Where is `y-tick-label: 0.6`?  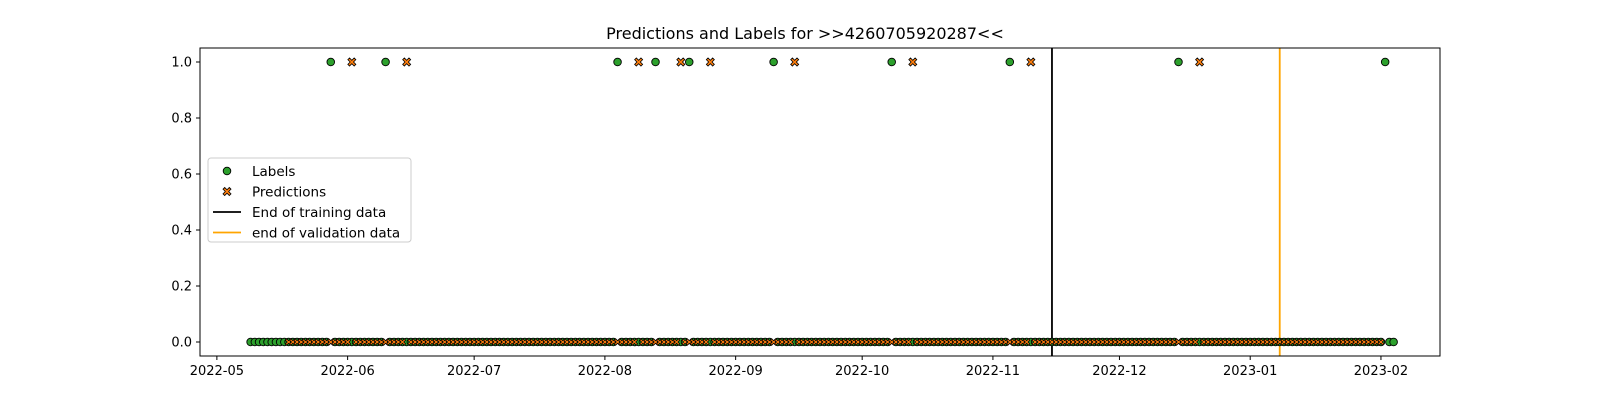
y-tick-label: 0.6 is located at coordinates (181, 175).